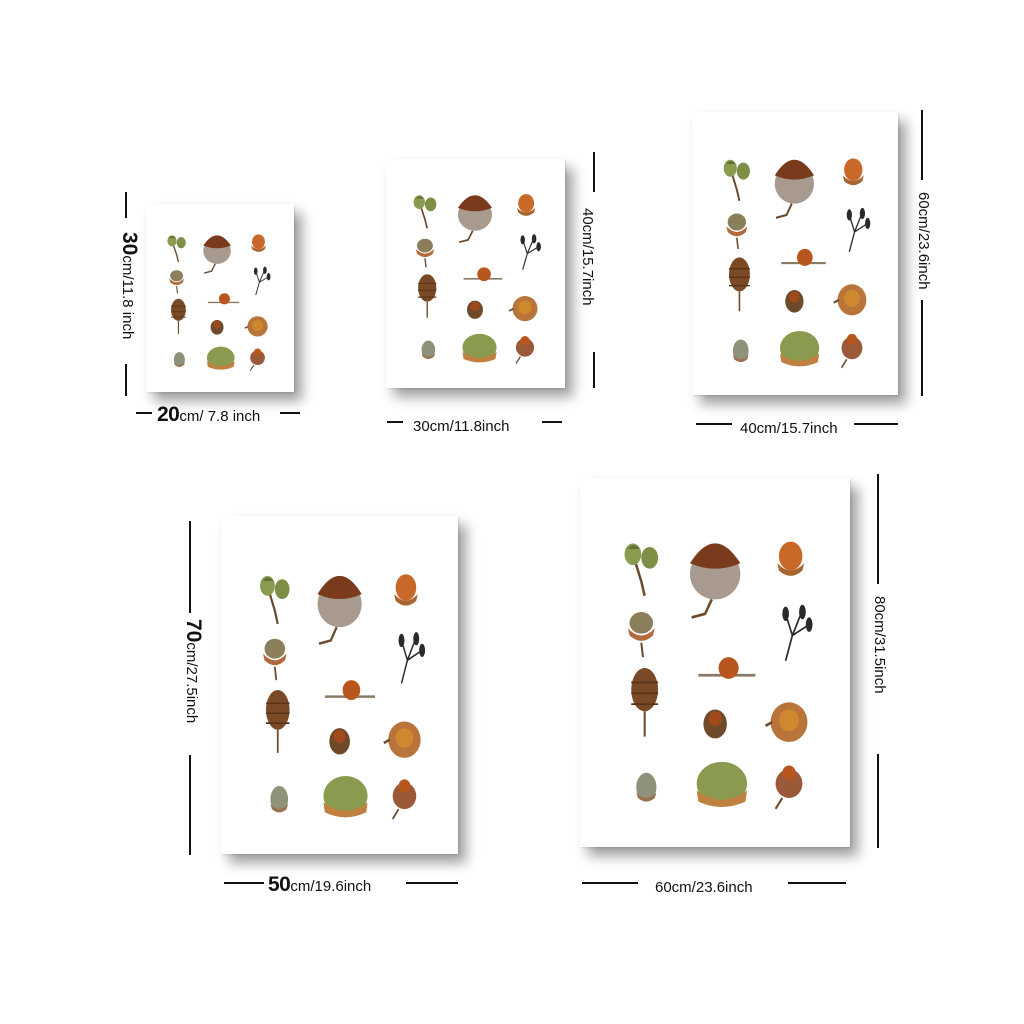 This screenshot has height=1024, width=1024. Describe the element at coordinates (209, 414) in the screenshot. I see `width-label-20x30: 20cm/ 7.8 inch` at that location.